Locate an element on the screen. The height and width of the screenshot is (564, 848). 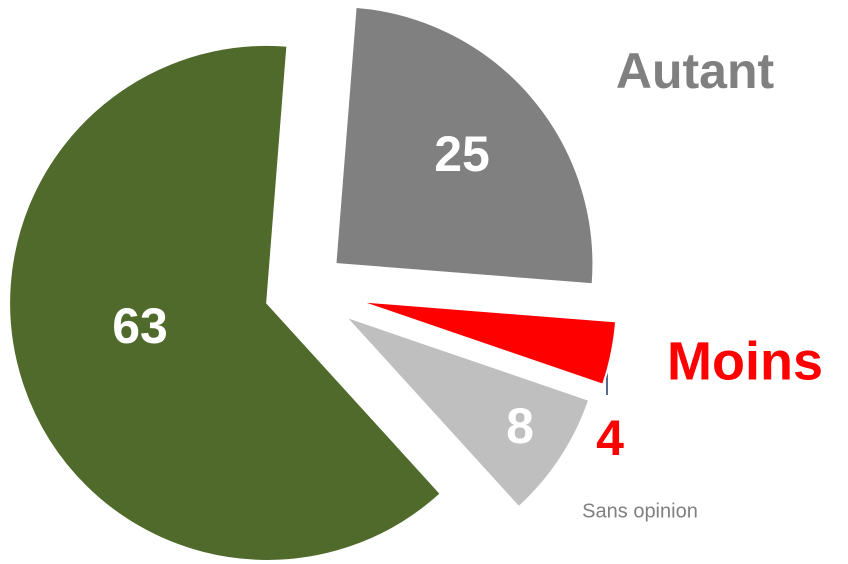
category-label: Autant is located at coordinates (695, 71).